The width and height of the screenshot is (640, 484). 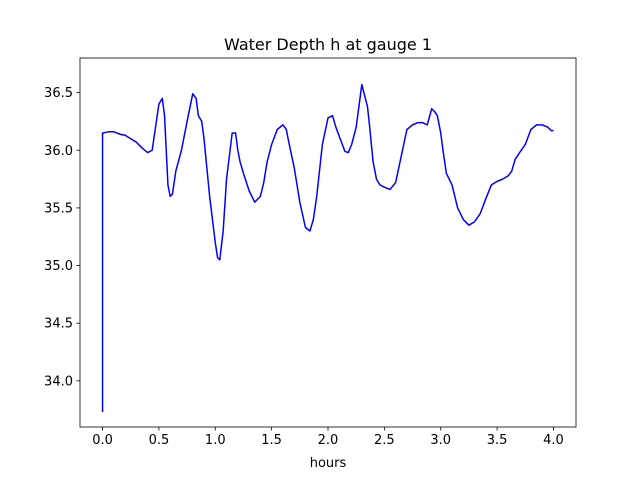 What do you see at coordinates (215, 440) in the screenshot?
I see `x-tick-label: 1.0` at bounding box center [215, 440].